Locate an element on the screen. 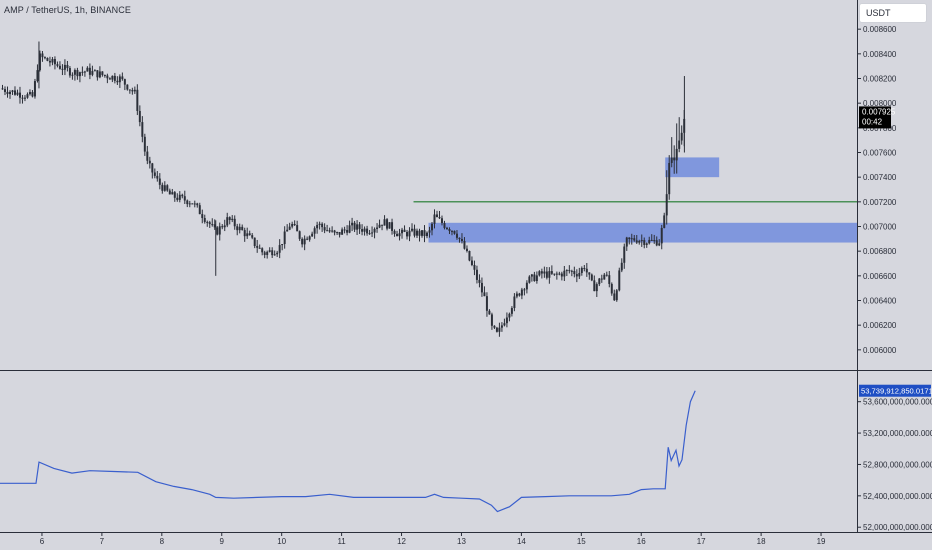  currency-button: USDT is located at coordinates (893, 13).